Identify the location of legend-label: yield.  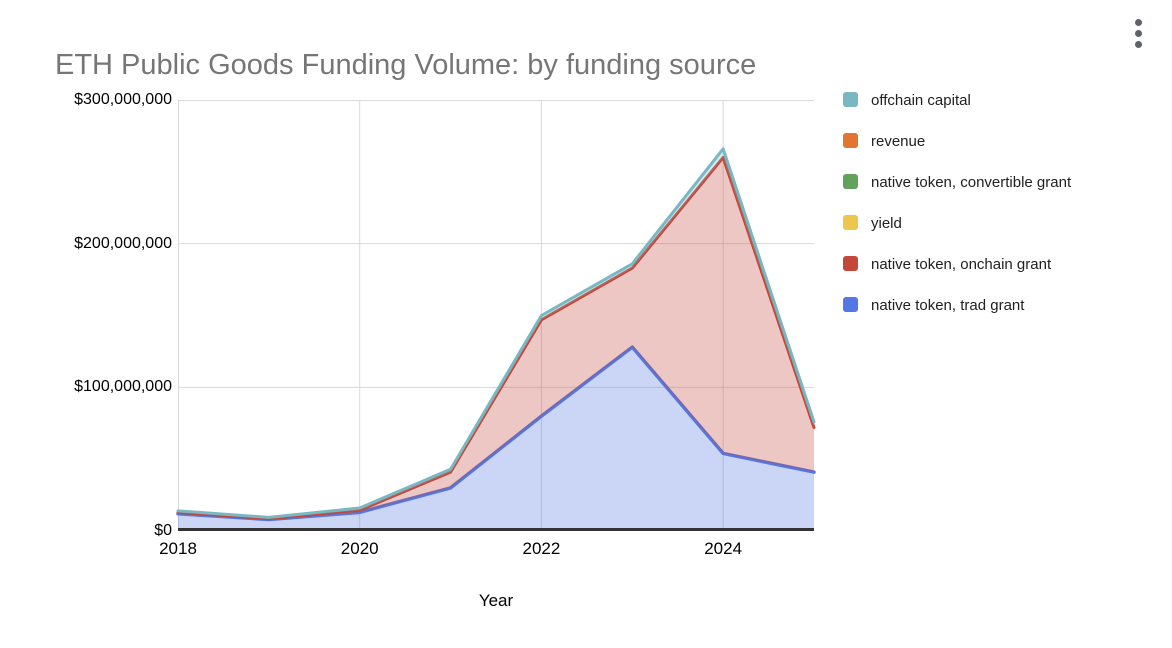
(886, 223).